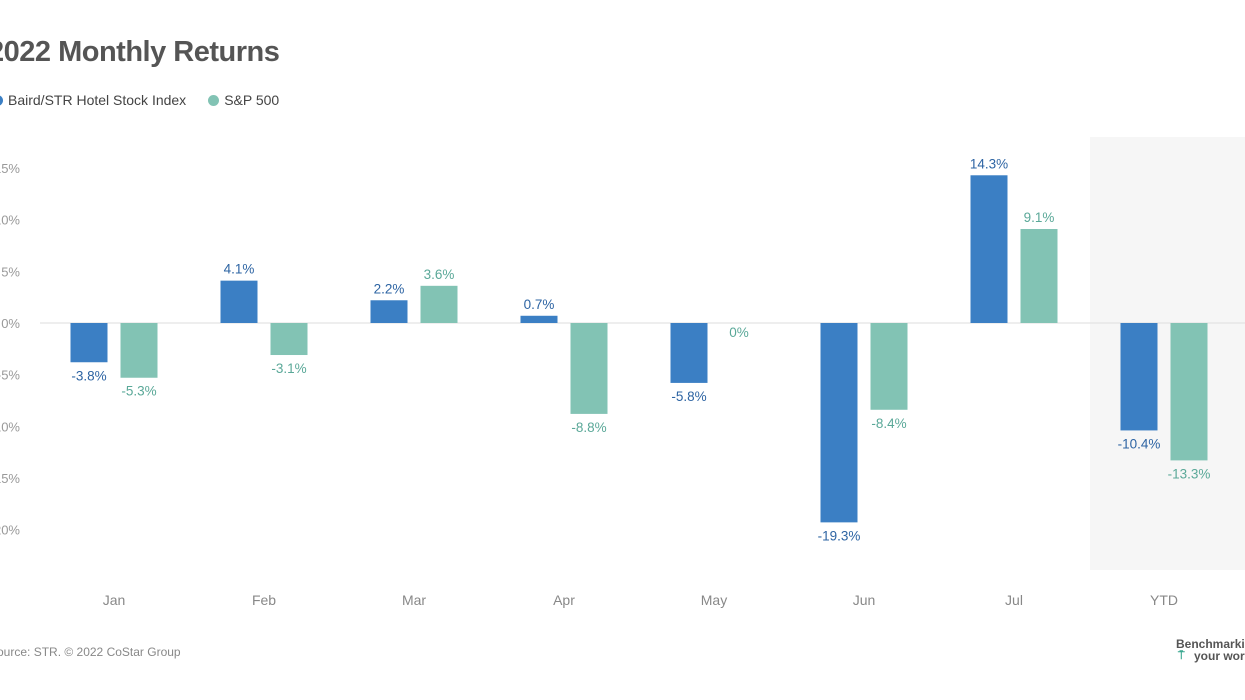 The image size is (1245, 700). What do you see at coordinates (10, 168) in the screenshot?
I see `y-tick-label: 15%` at bounding box center [10, 168].